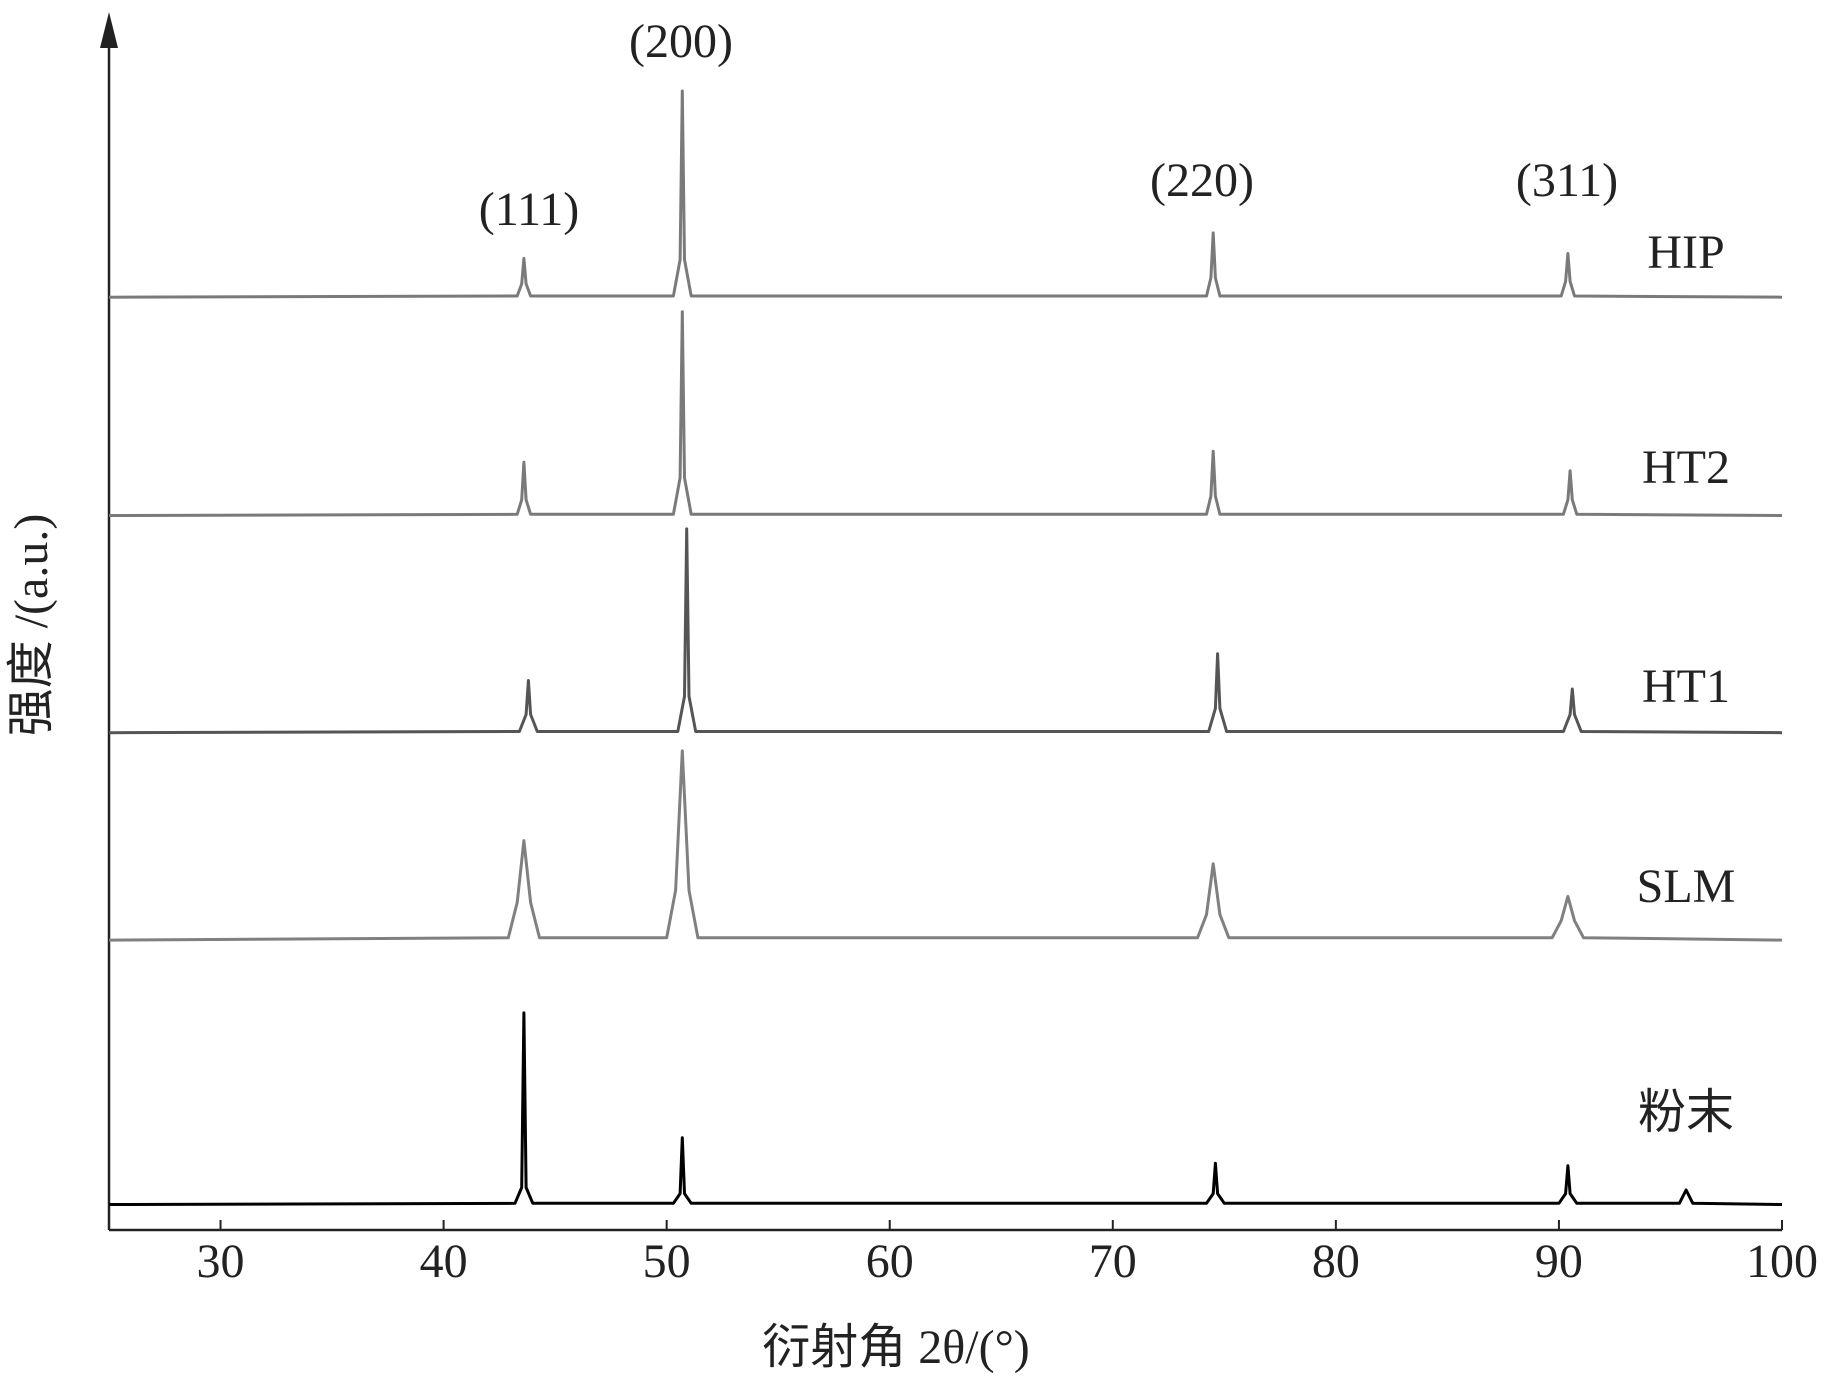 This screenshot has height=1389, width=1824. What do you see at coordinates (444, 1261) in the screenshot?
I see `x-tick-label: 40` at bounding box center [444, 1261].